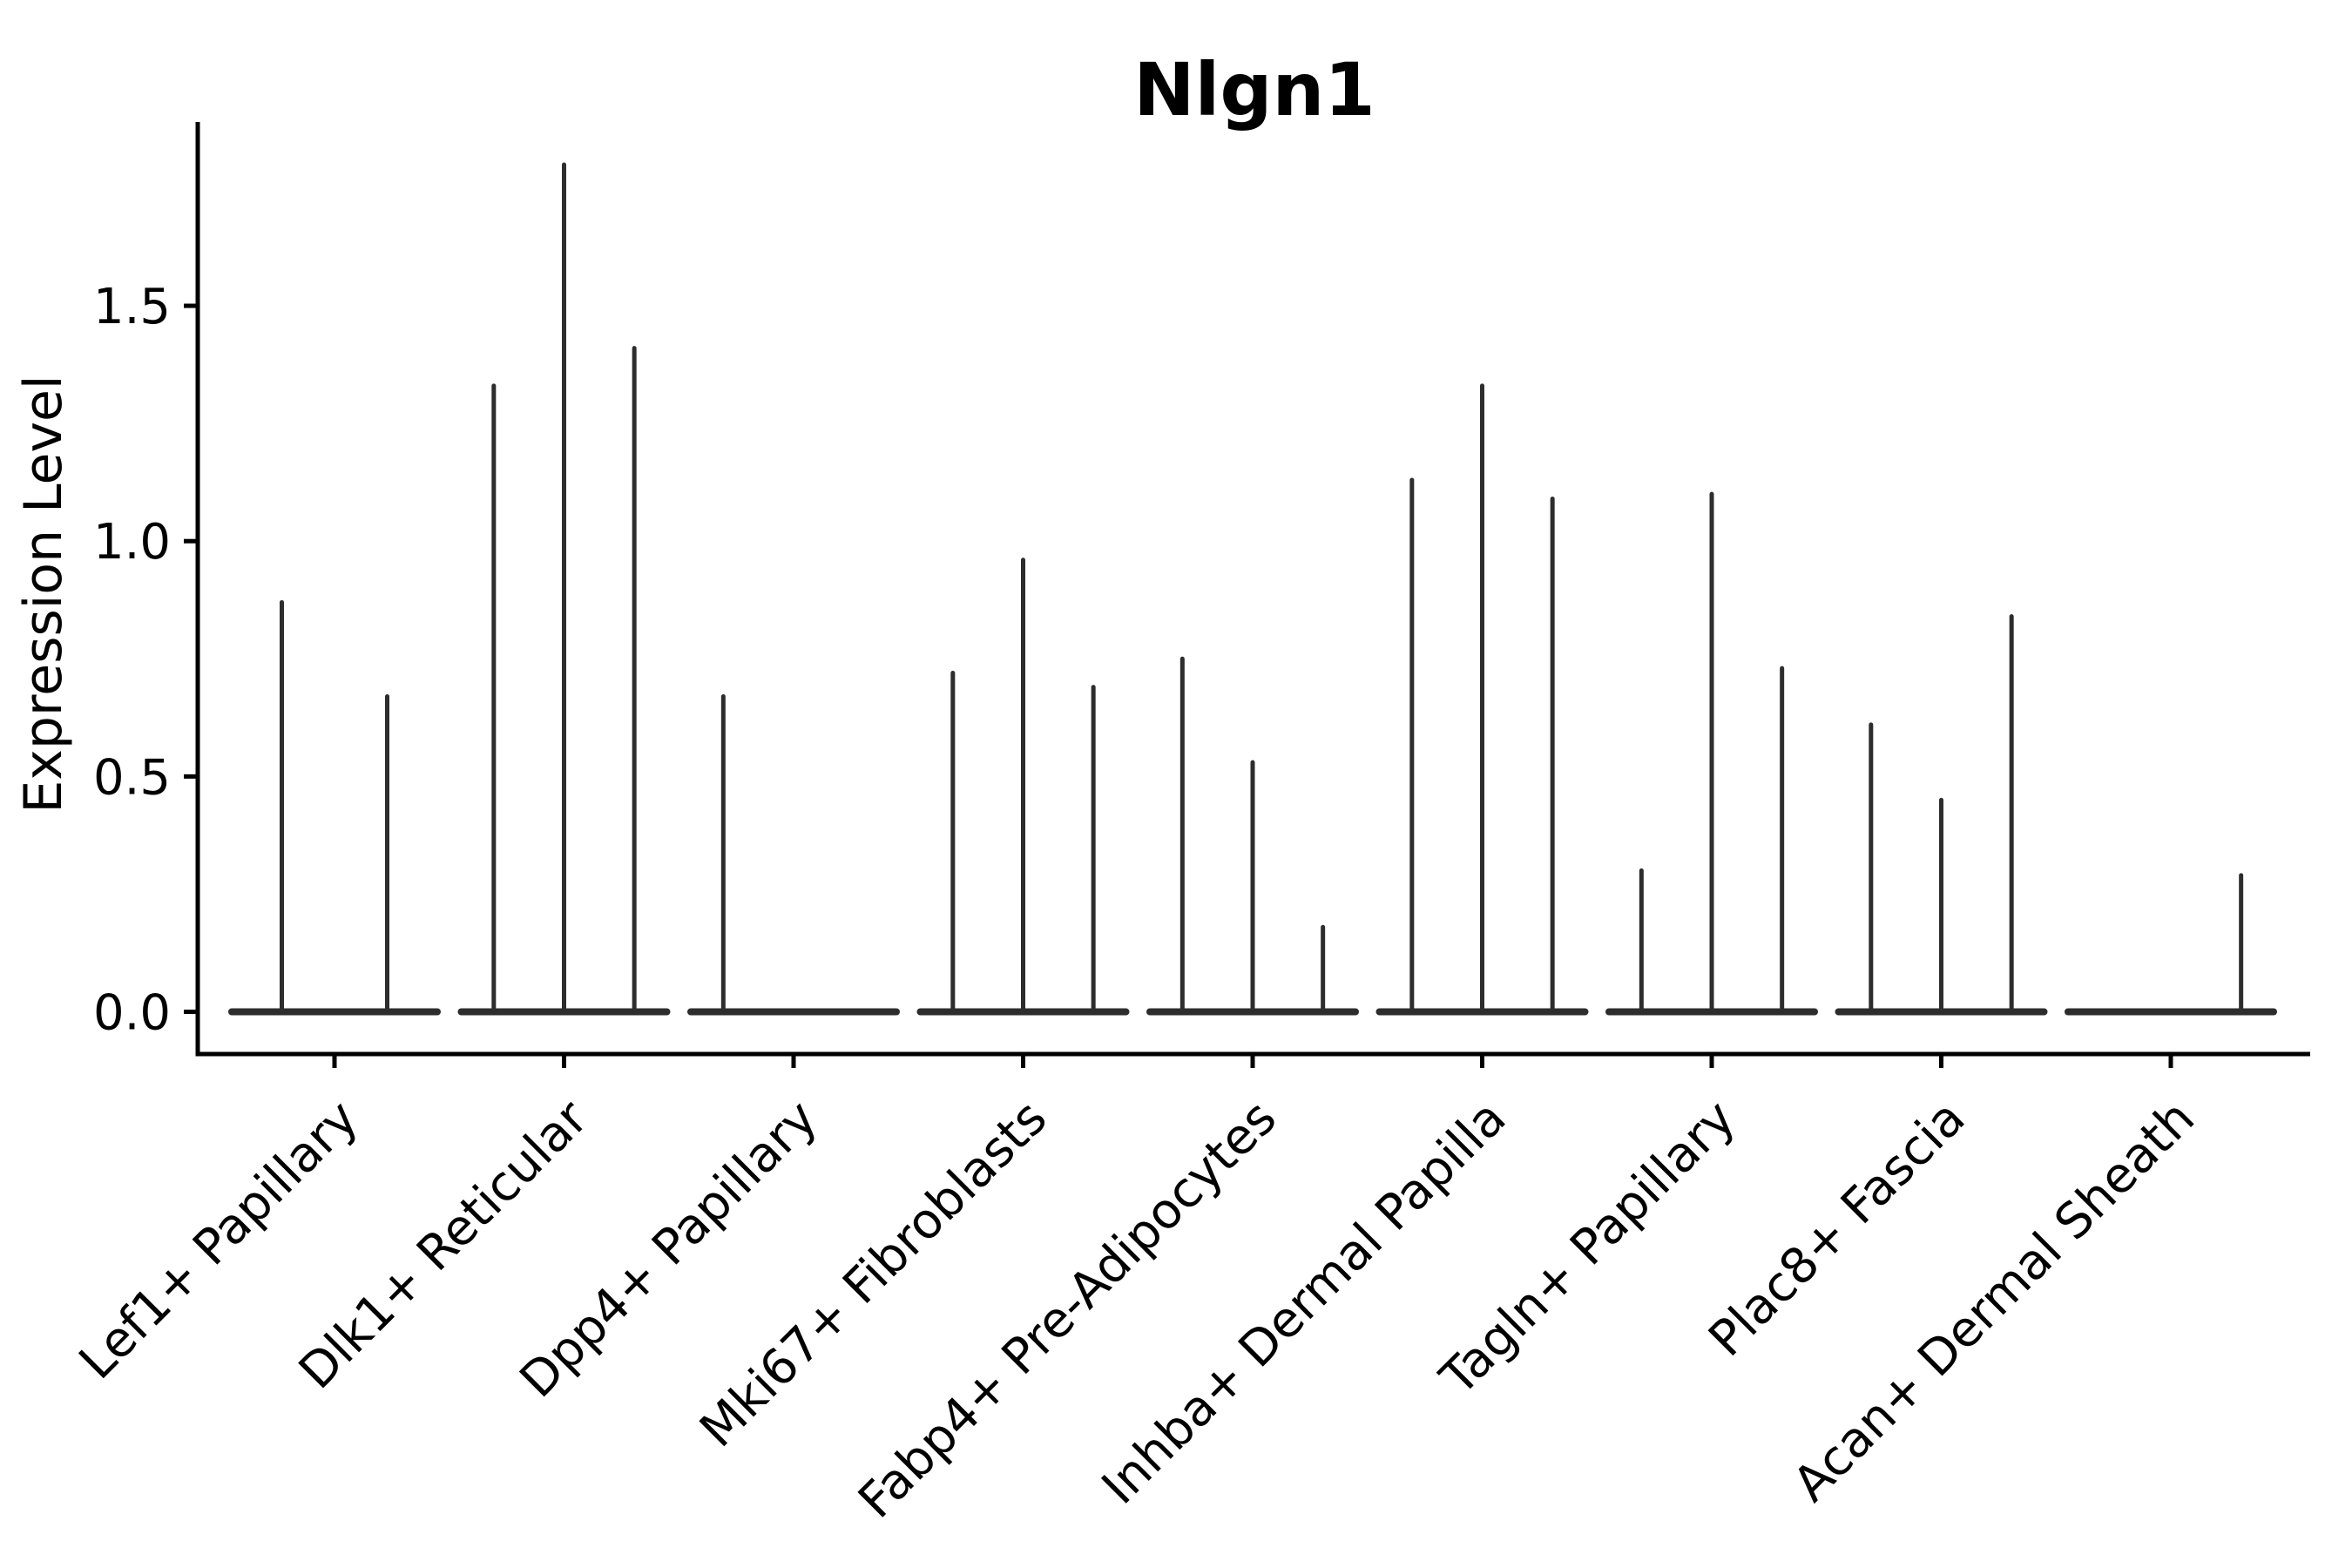  I want to click on x-axis-label: Fabp4+ Pre-Adipocytes, so click(1068, 1310).